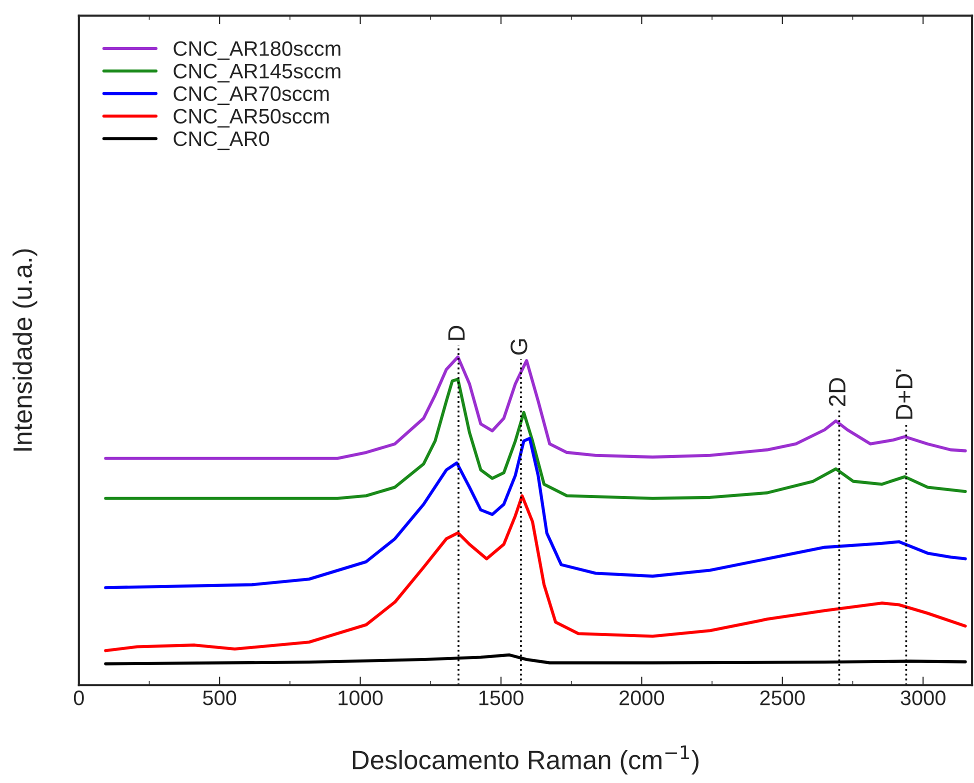 This screenshot has width=974, height=783. I want to click on x-tick-label: 1000, so click(360, 698).